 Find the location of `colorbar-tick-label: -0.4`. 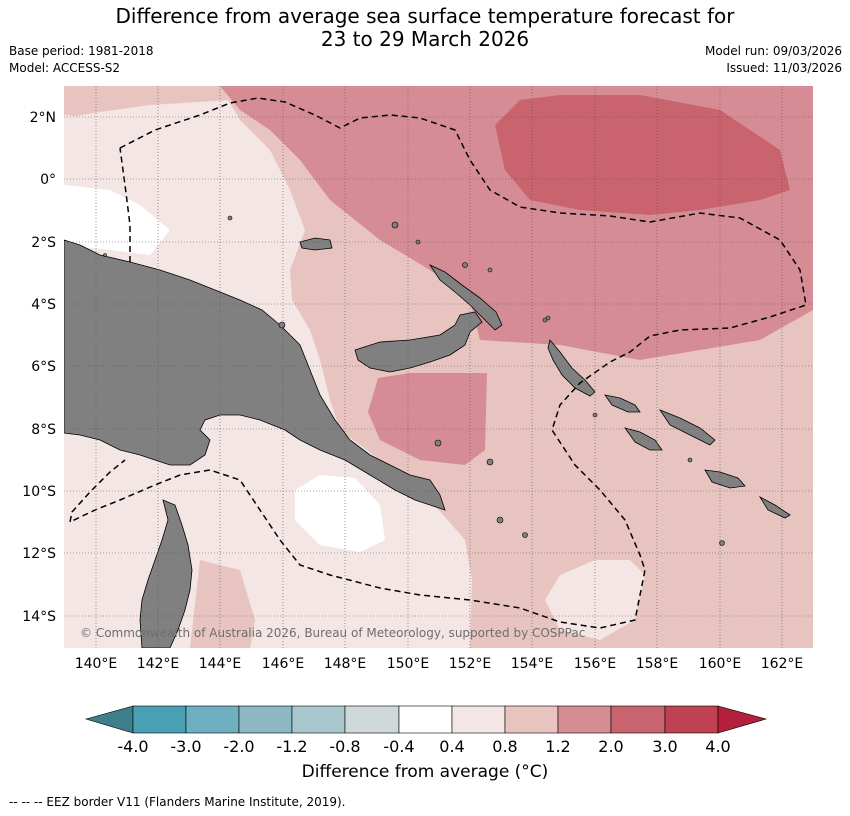

colorbar-tick-label: -0.4 is located at coordinates (398, 746).